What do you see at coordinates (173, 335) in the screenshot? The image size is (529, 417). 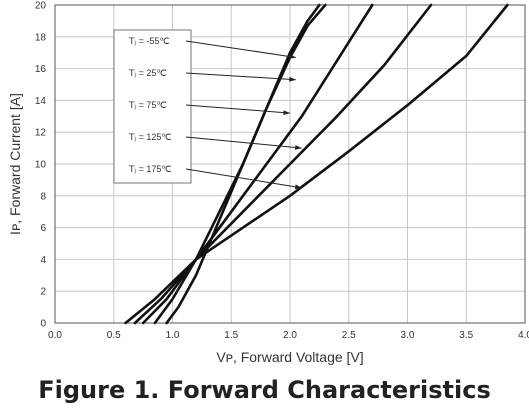 I see `x-tick-label: 1.0` at bounding box center [173, 335].